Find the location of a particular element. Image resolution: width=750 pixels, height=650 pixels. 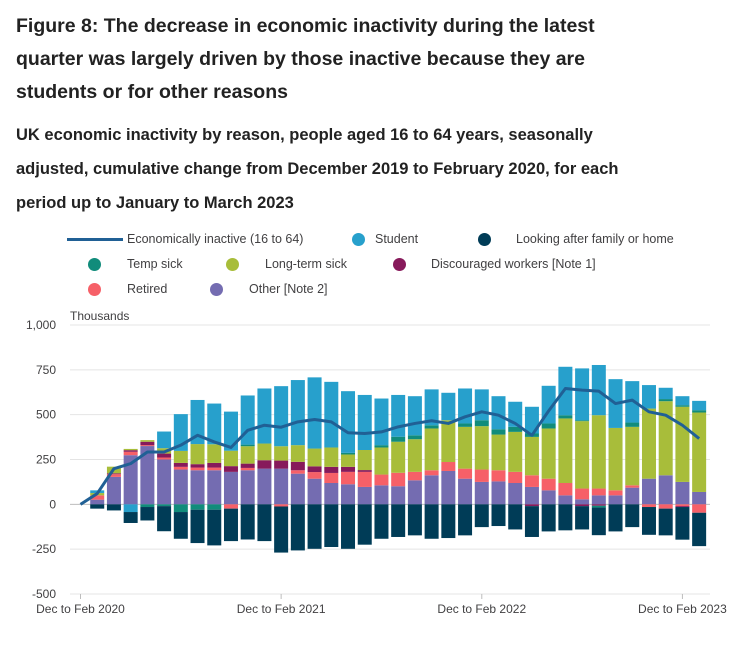

legend-label-long-term-sick: Long-term sick is located at coordinates (306, 264).